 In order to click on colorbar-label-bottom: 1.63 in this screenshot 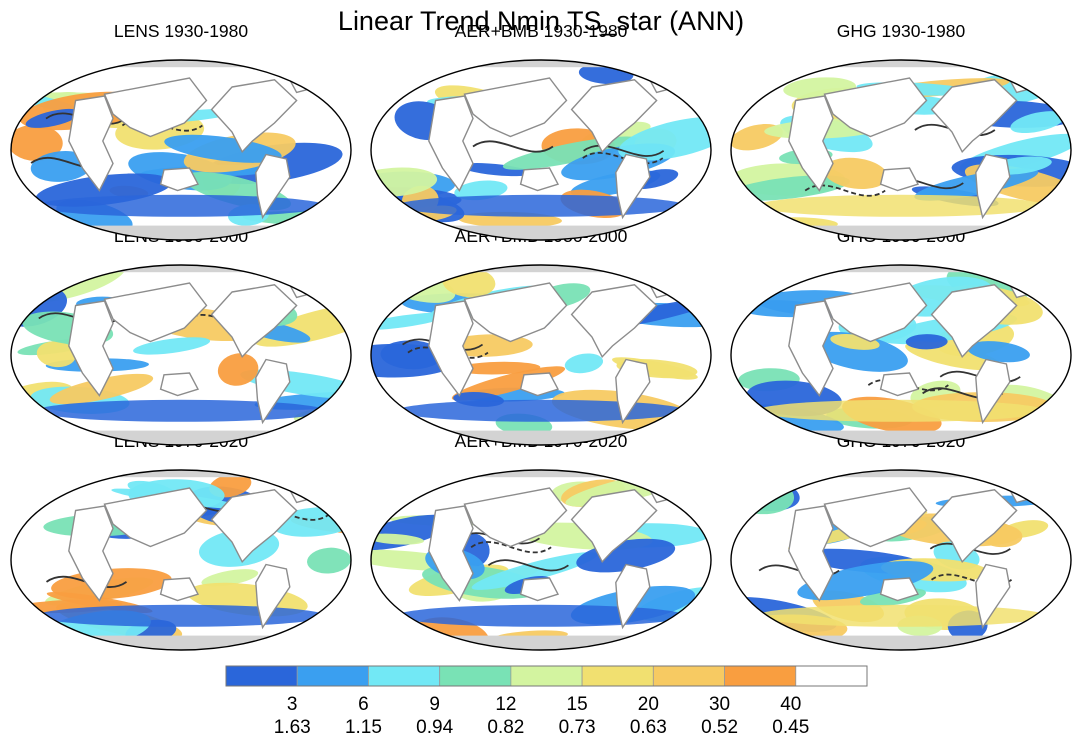, I will do `click(292, 727)`.